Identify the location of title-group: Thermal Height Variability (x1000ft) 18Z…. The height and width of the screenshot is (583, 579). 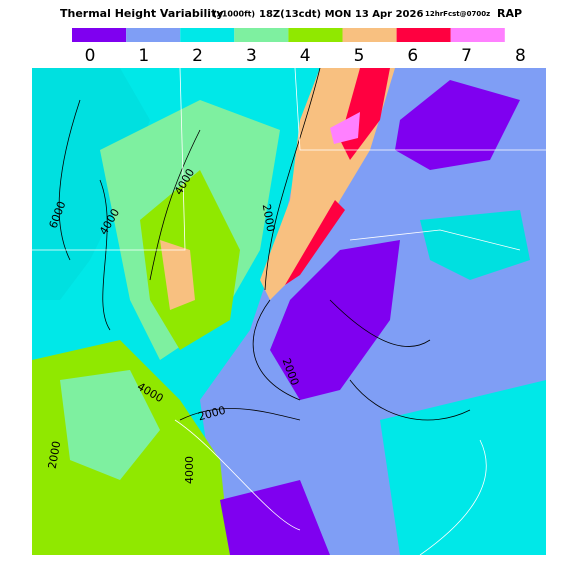
(291, 13).